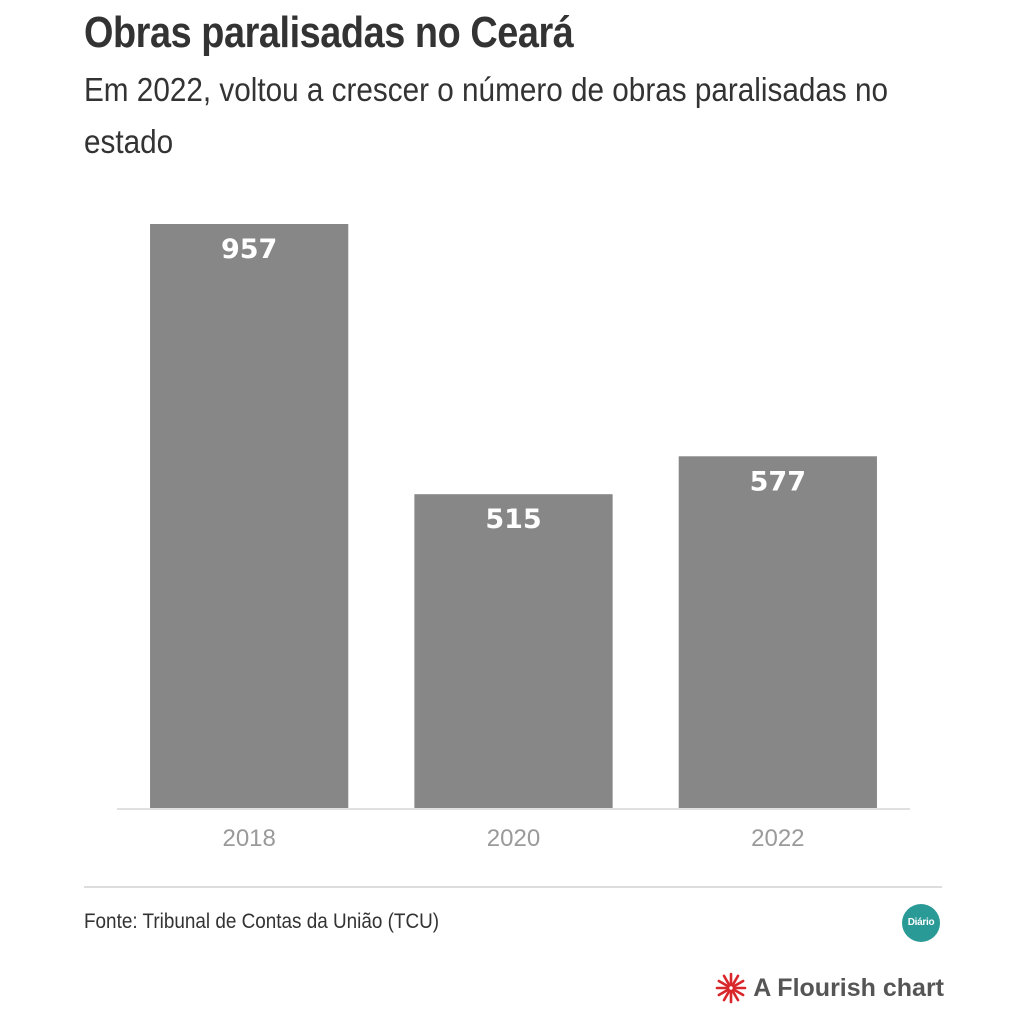 This screenshot has width=1024, height=1024. What do you see at coordinates (329, 32) in the screenshot?
I see `chart-title: Obras paralisadas no Ceará` at bounding box center [329, 32].